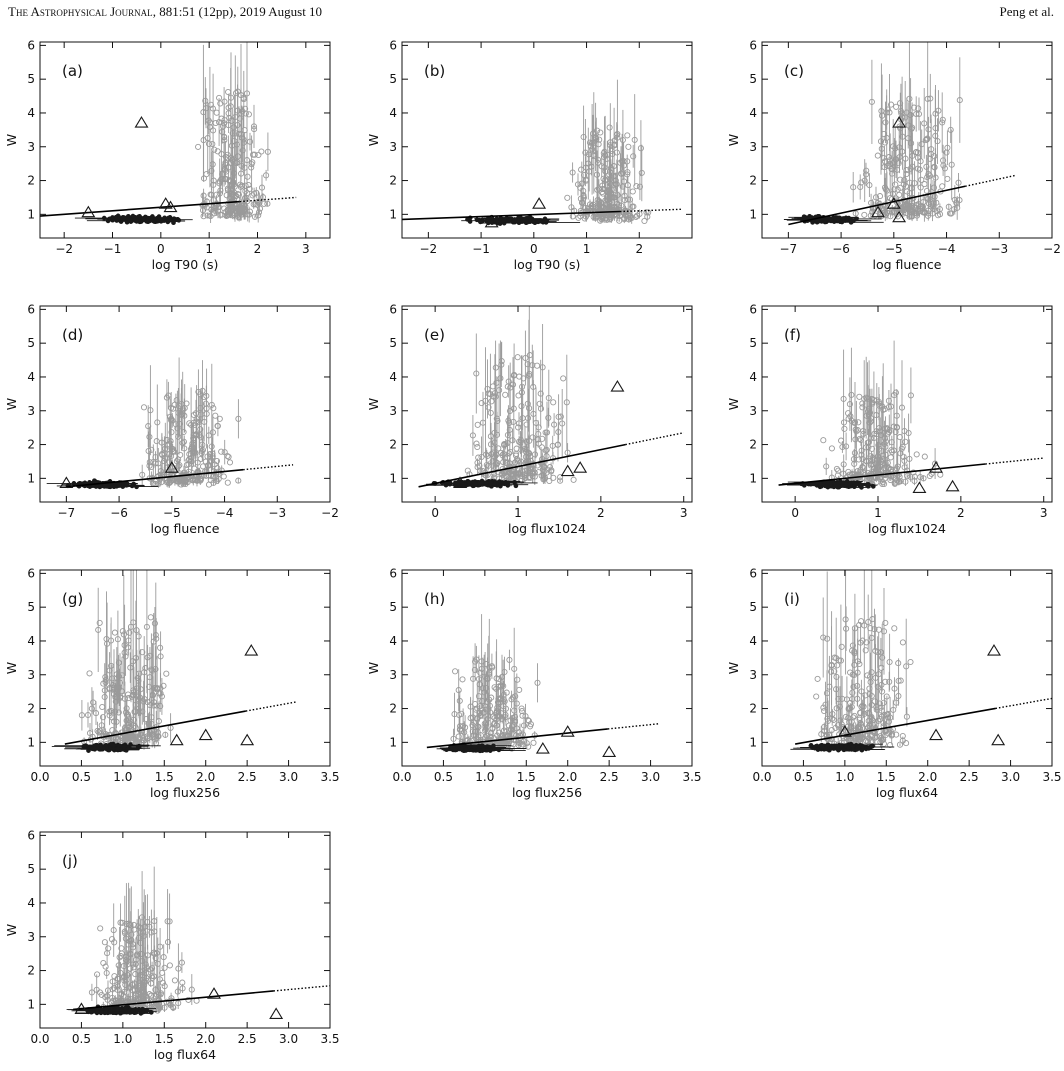  I want to click on x-axis-label: log T90 (s), so click(185, 264).